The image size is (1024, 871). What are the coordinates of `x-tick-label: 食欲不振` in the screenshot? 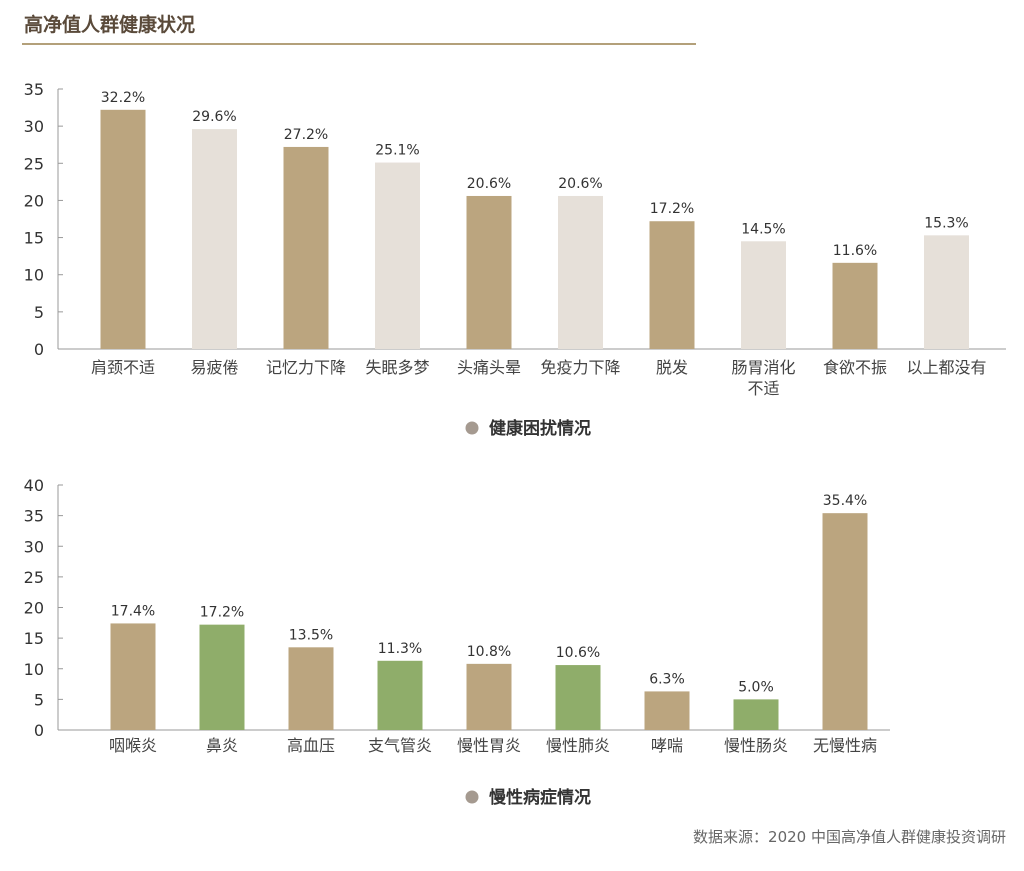 It's located at (855, 367).